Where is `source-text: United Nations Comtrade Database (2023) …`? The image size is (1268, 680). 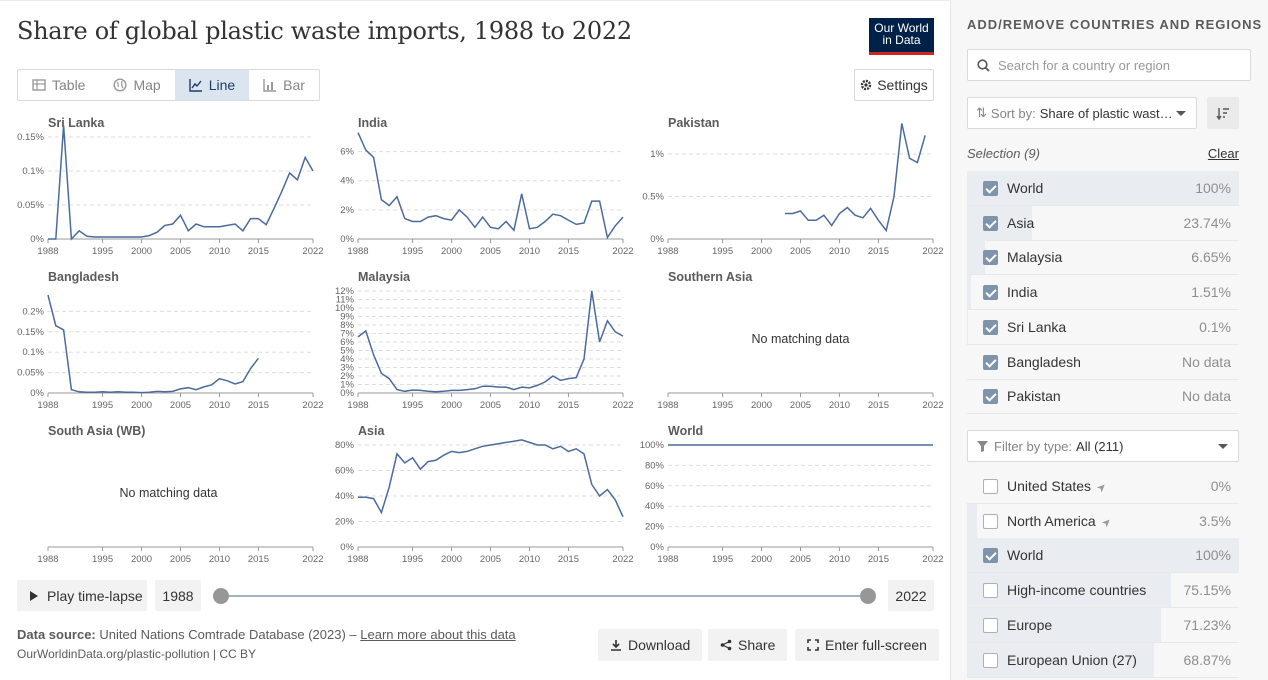
source-text: United Nations Comtrade Database (2023) … is located at coordinates (228, 634).